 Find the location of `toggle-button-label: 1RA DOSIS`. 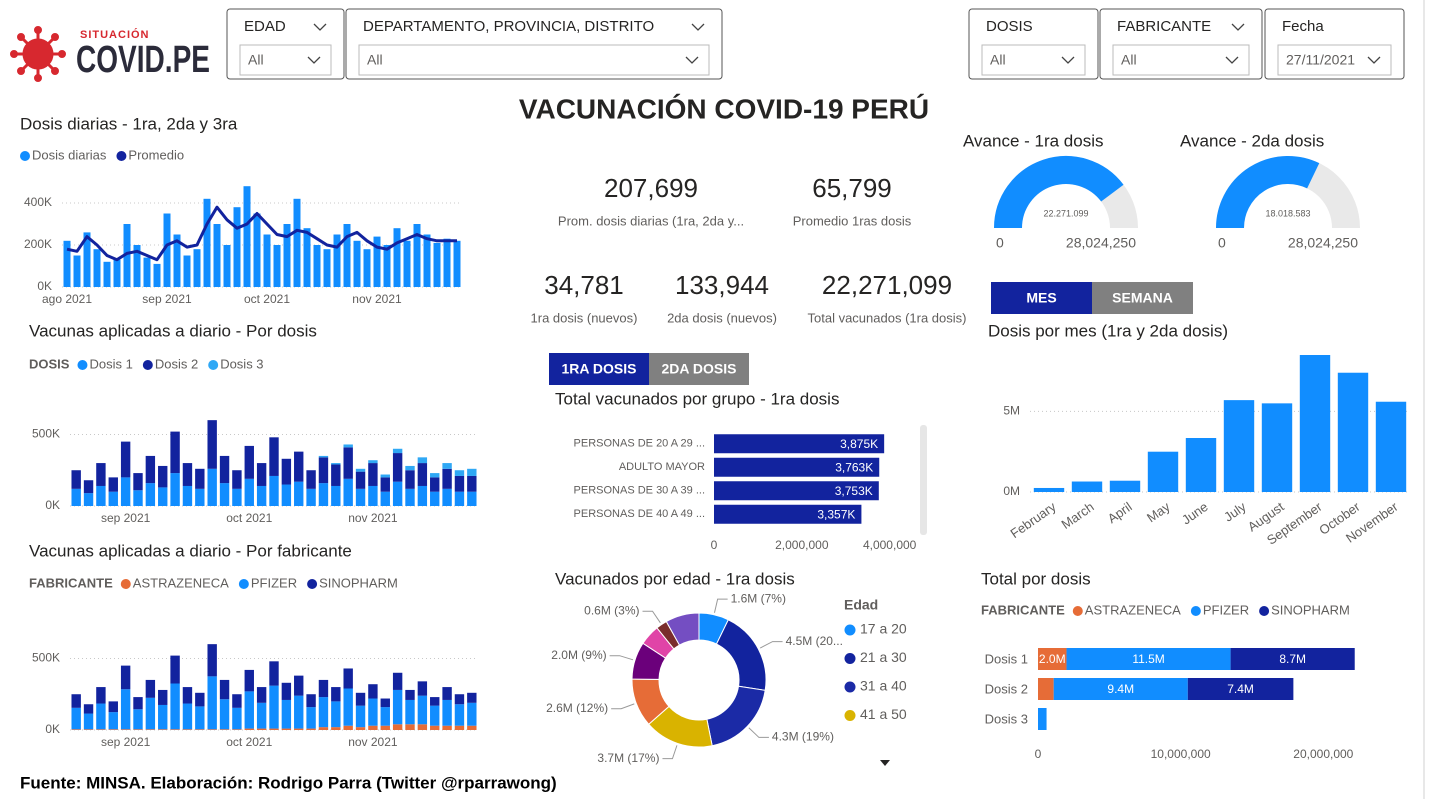

toggle-button-label: 1RA DOSIS is located at coordinates (599, 369).